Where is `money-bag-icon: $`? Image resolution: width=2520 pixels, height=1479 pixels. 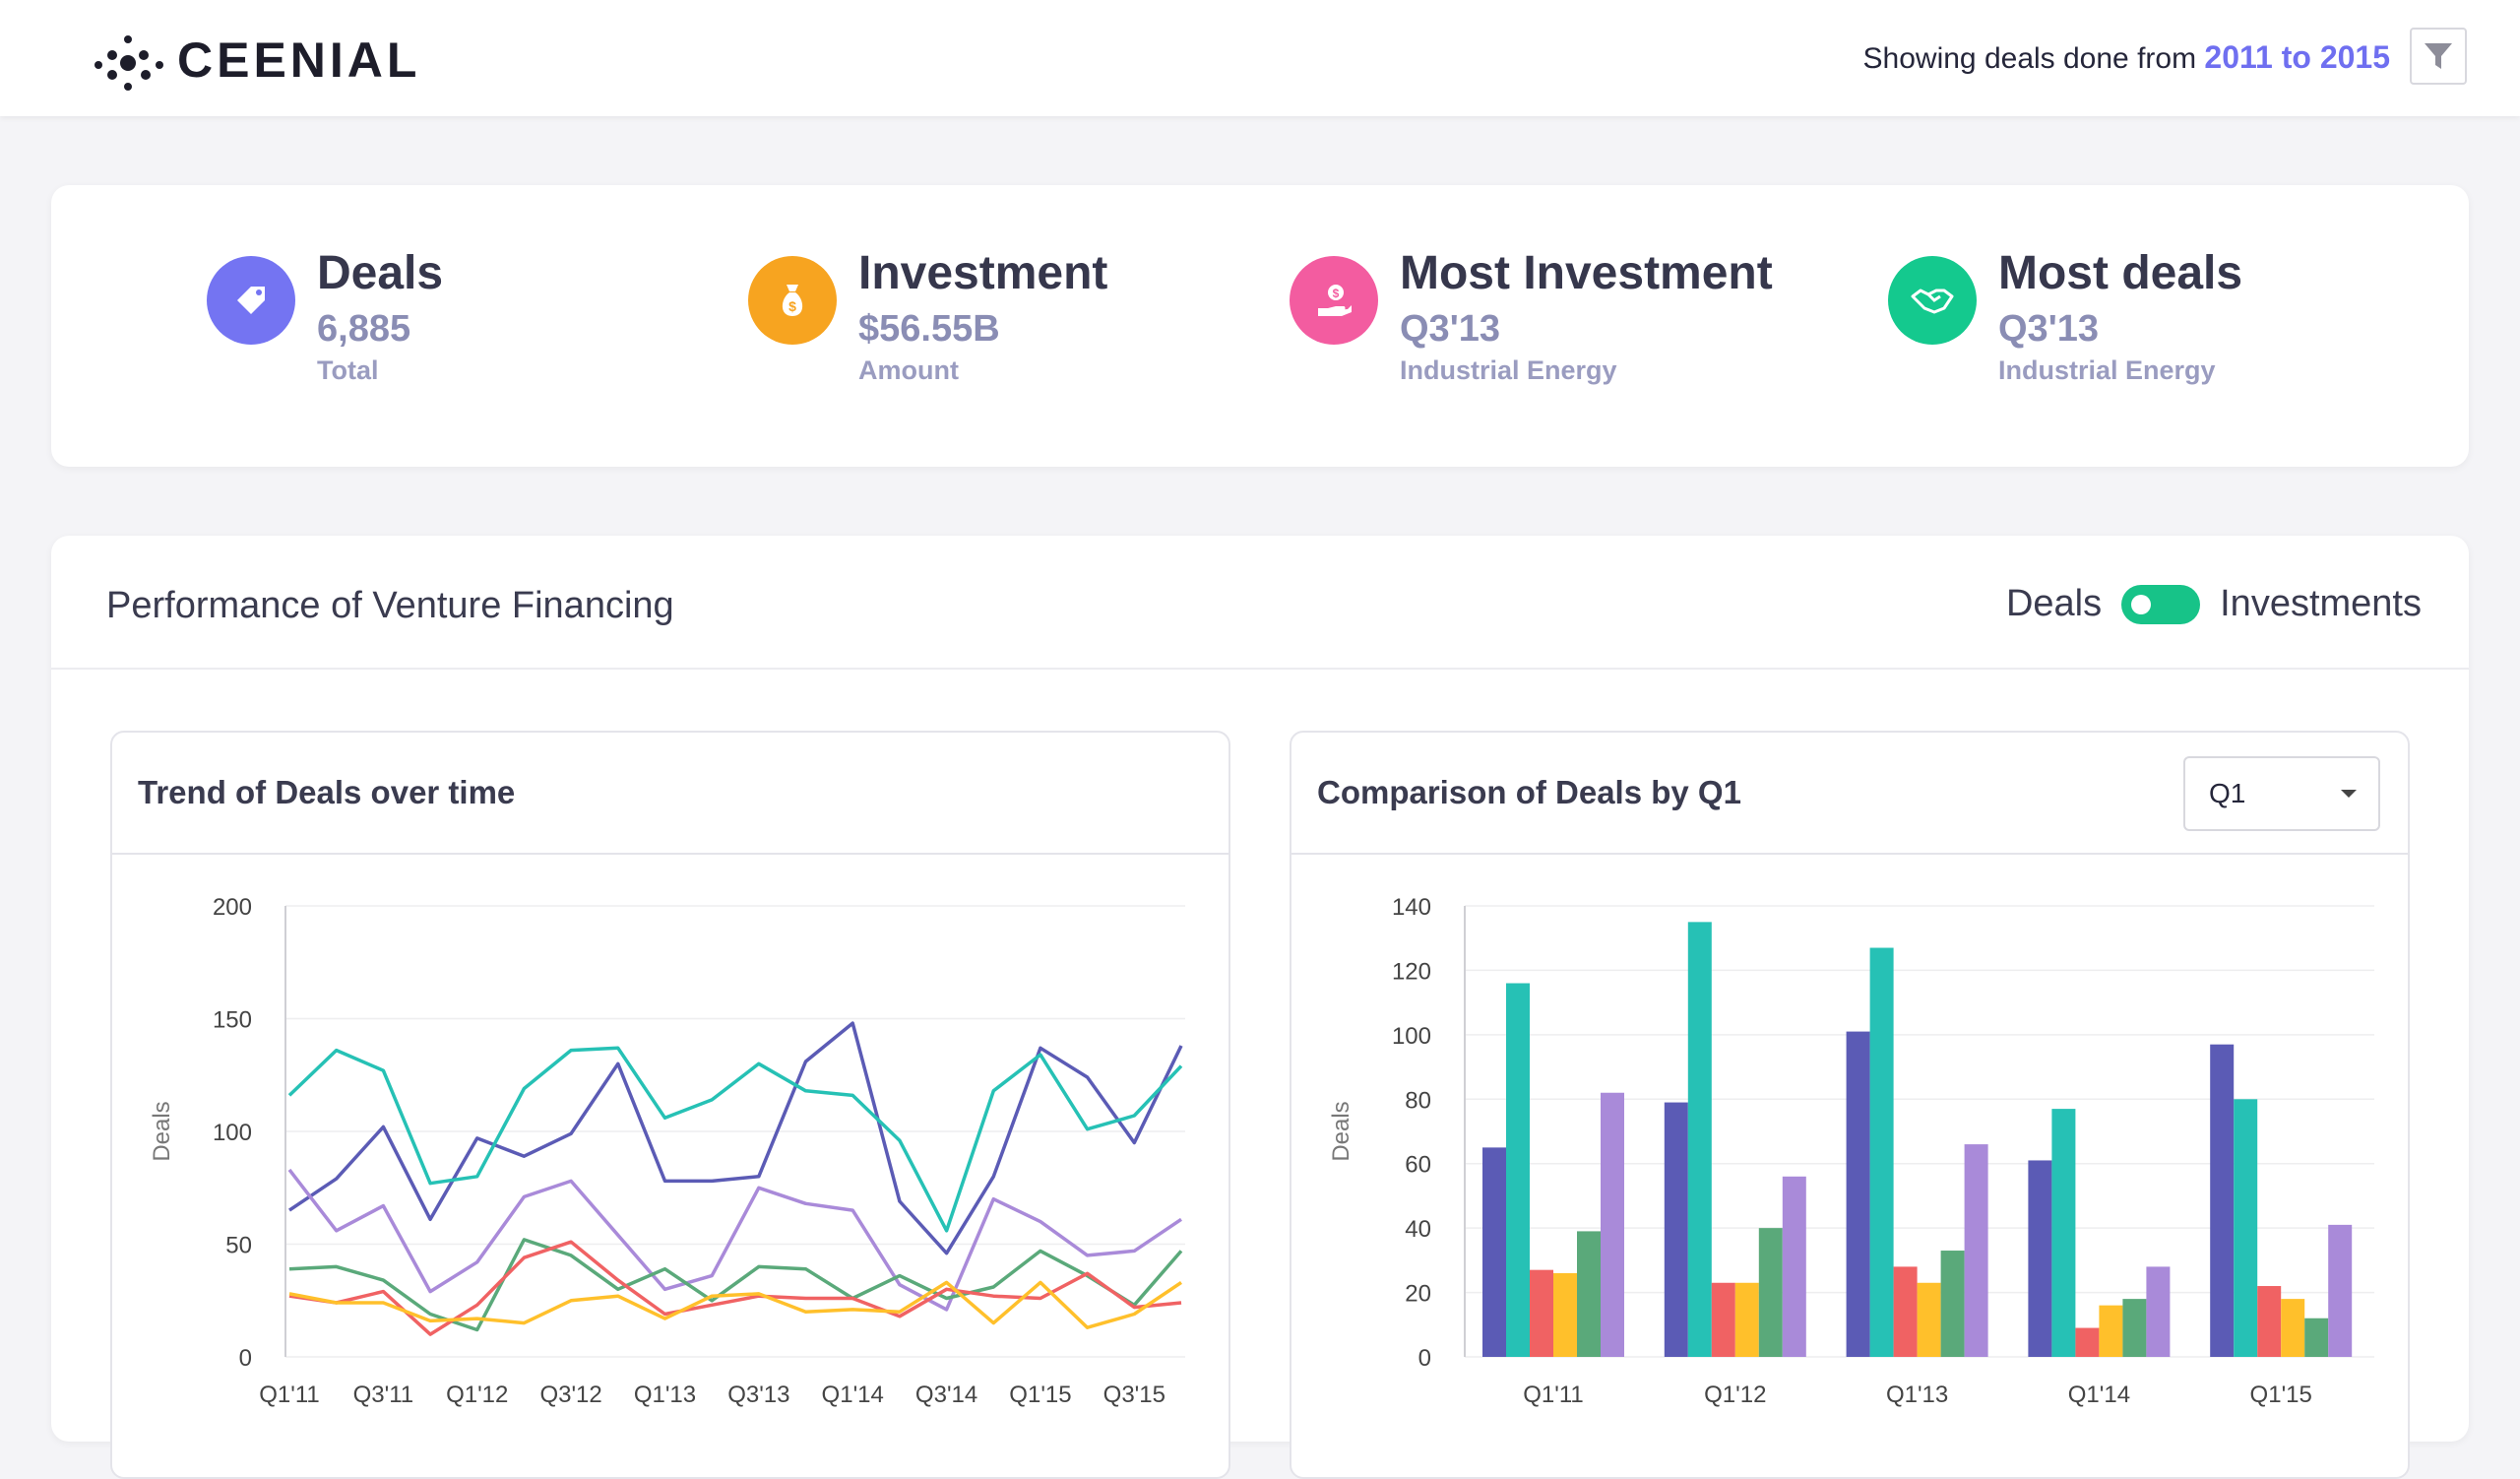
money-bag-icon: $ is located at coordinates (792, 301).